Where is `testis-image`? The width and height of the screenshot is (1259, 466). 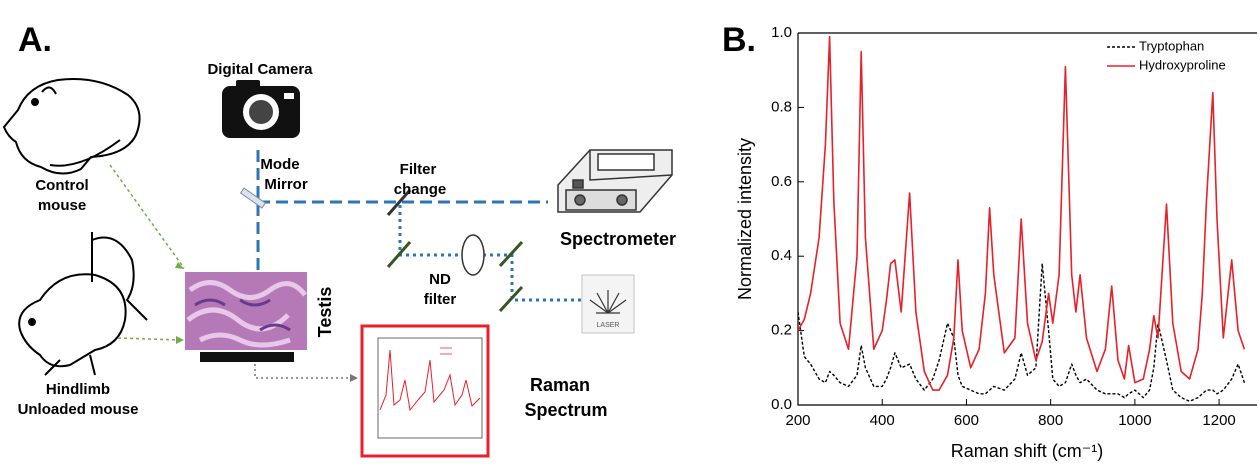 testis-image is located at coordinates (246, 317).